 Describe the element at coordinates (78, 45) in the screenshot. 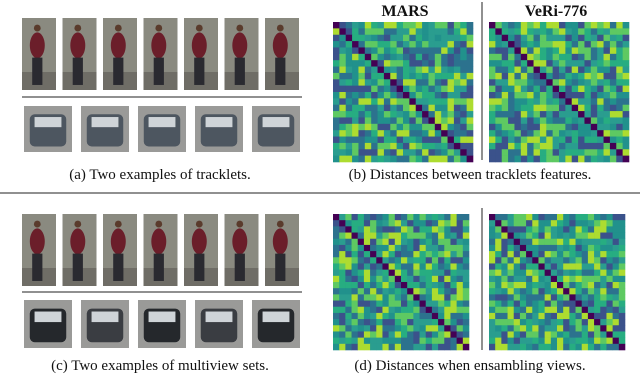

I see `person` at that location.